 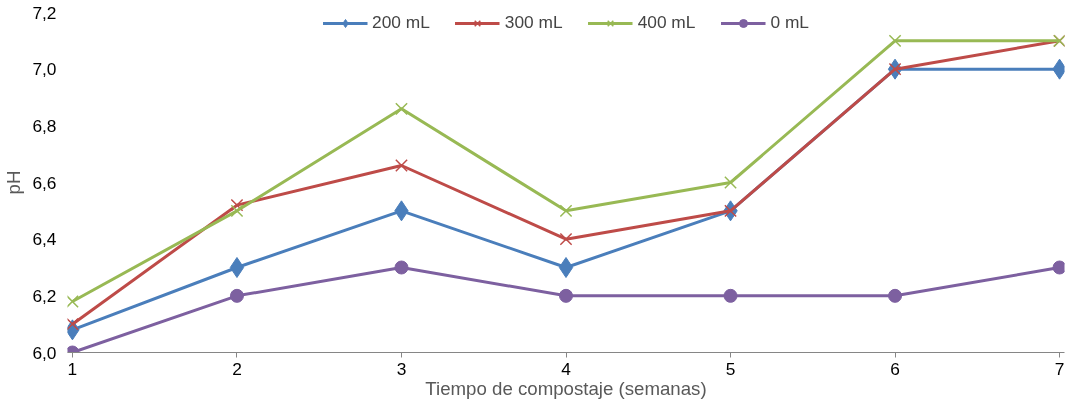 I want to click on x-tick-label: 7, so click(x=1059, y=368).